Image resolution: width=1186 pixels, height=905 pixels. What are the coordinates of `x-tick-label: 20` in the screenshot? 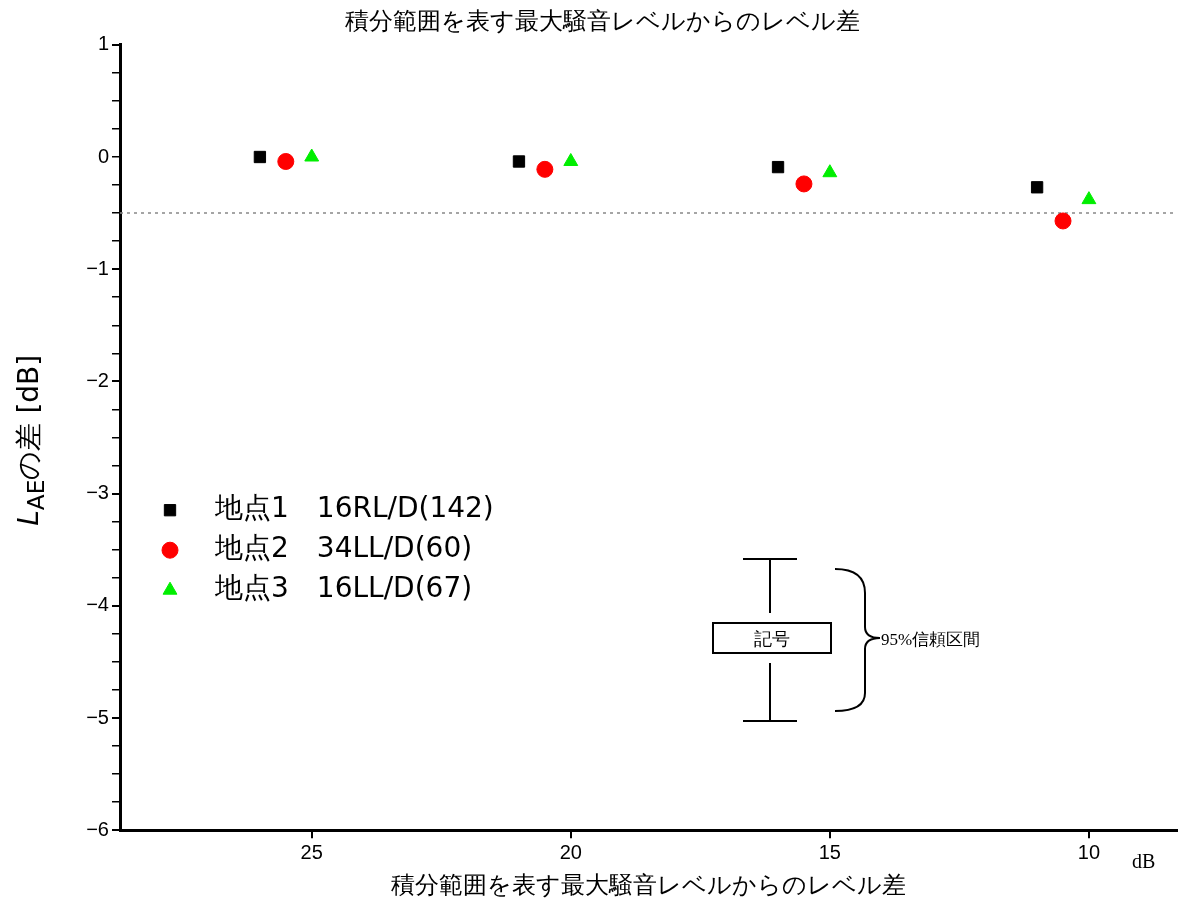 It's located at (570, 851).